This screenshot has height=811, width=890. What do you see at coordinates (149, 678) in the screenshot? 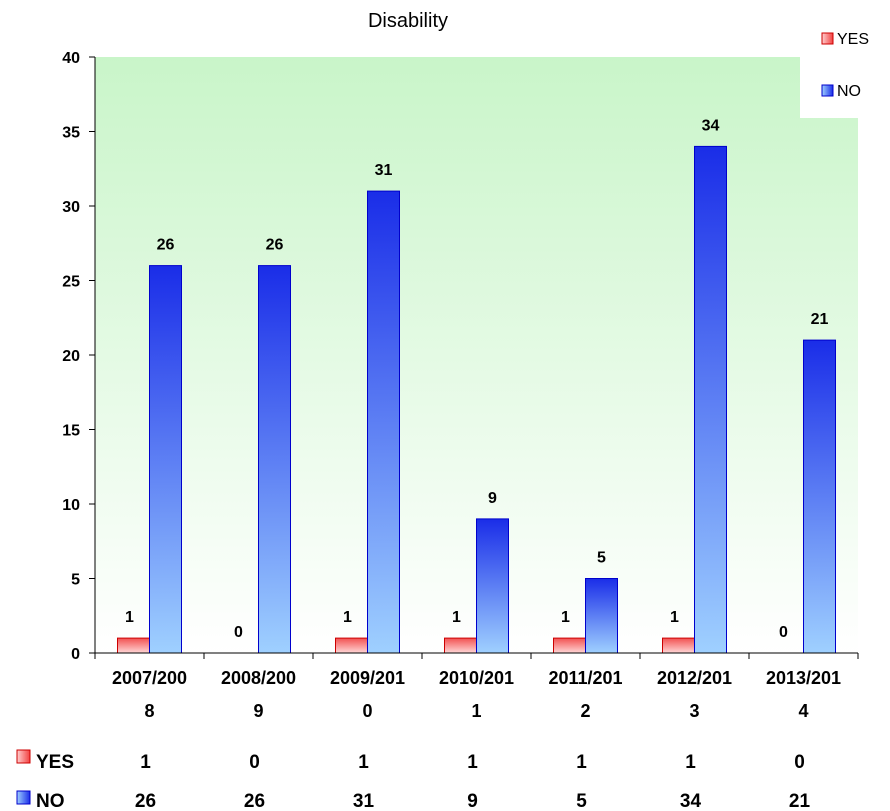
I see `x-category-label: 2007/200` at bounding box center [149, 678].